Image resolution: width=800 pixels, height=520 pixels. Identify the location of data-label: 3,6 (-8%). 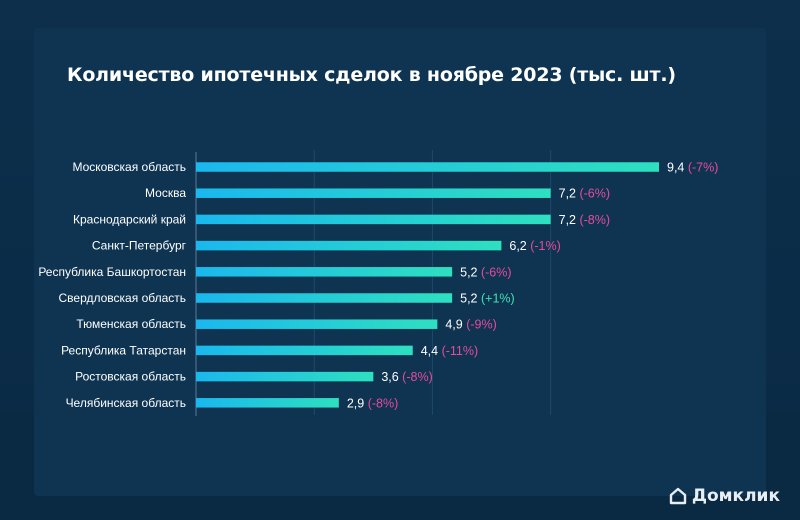
(406, 377).